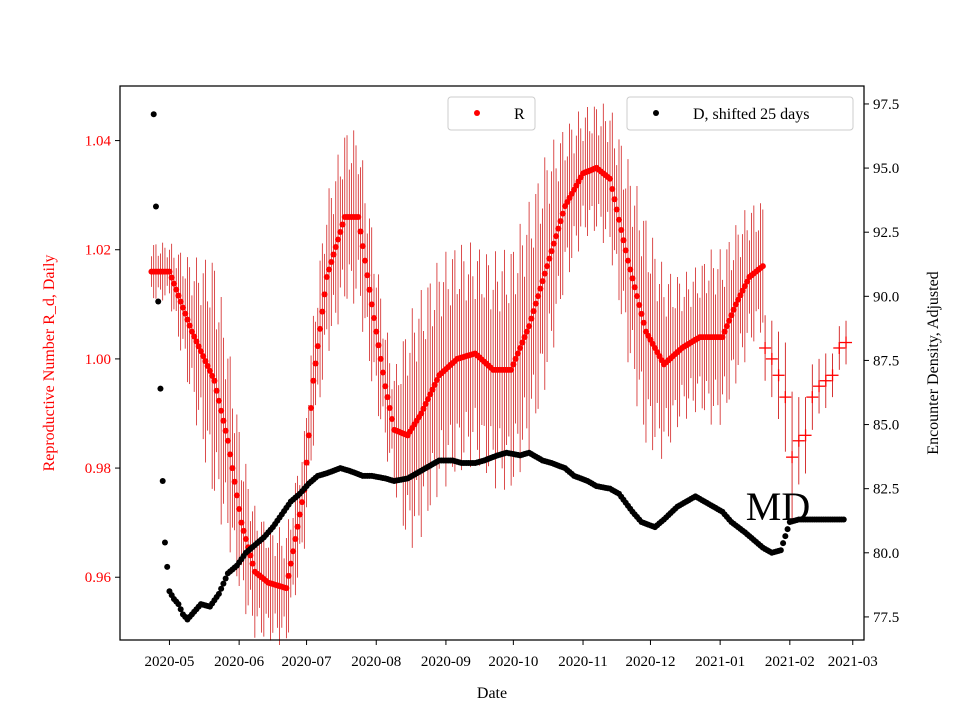 The image size is (960, 725). I want to click on y-axis-right: 77.5 80.0 82.5 85.0 87.5 90.0 92.5 95.0 97.5, so click(881, 361).